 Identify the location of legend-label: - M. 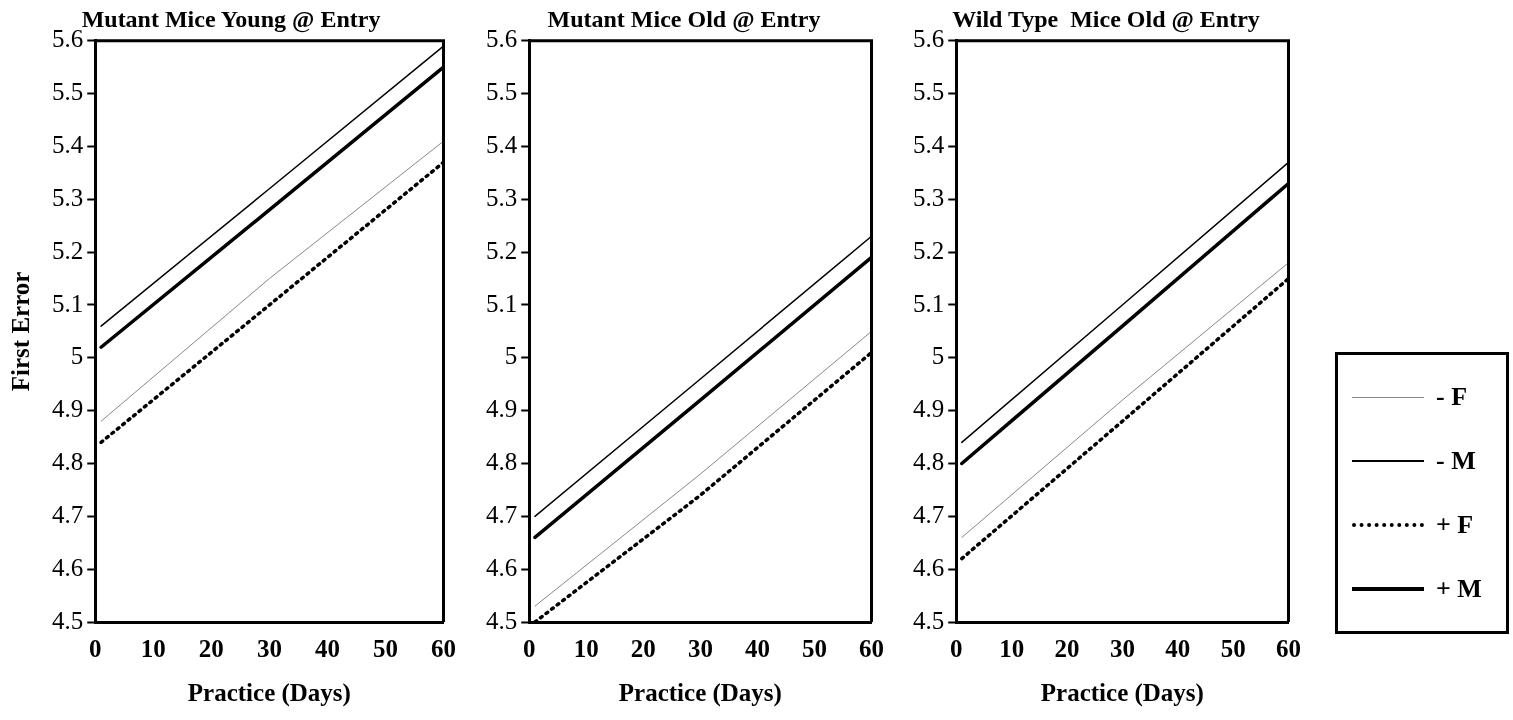
(1456, 461).